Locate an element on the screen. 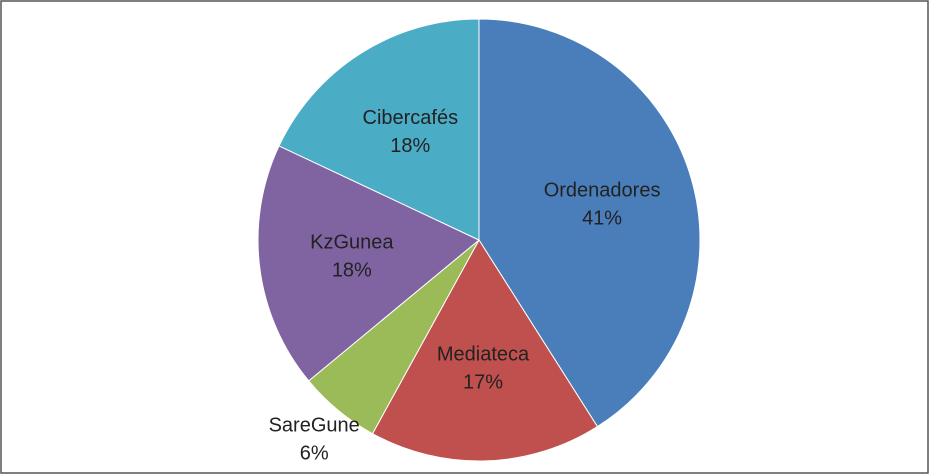 This screenshot has width=930, height=474. slice-label: Mediateca is located at coordinates (483, 354).